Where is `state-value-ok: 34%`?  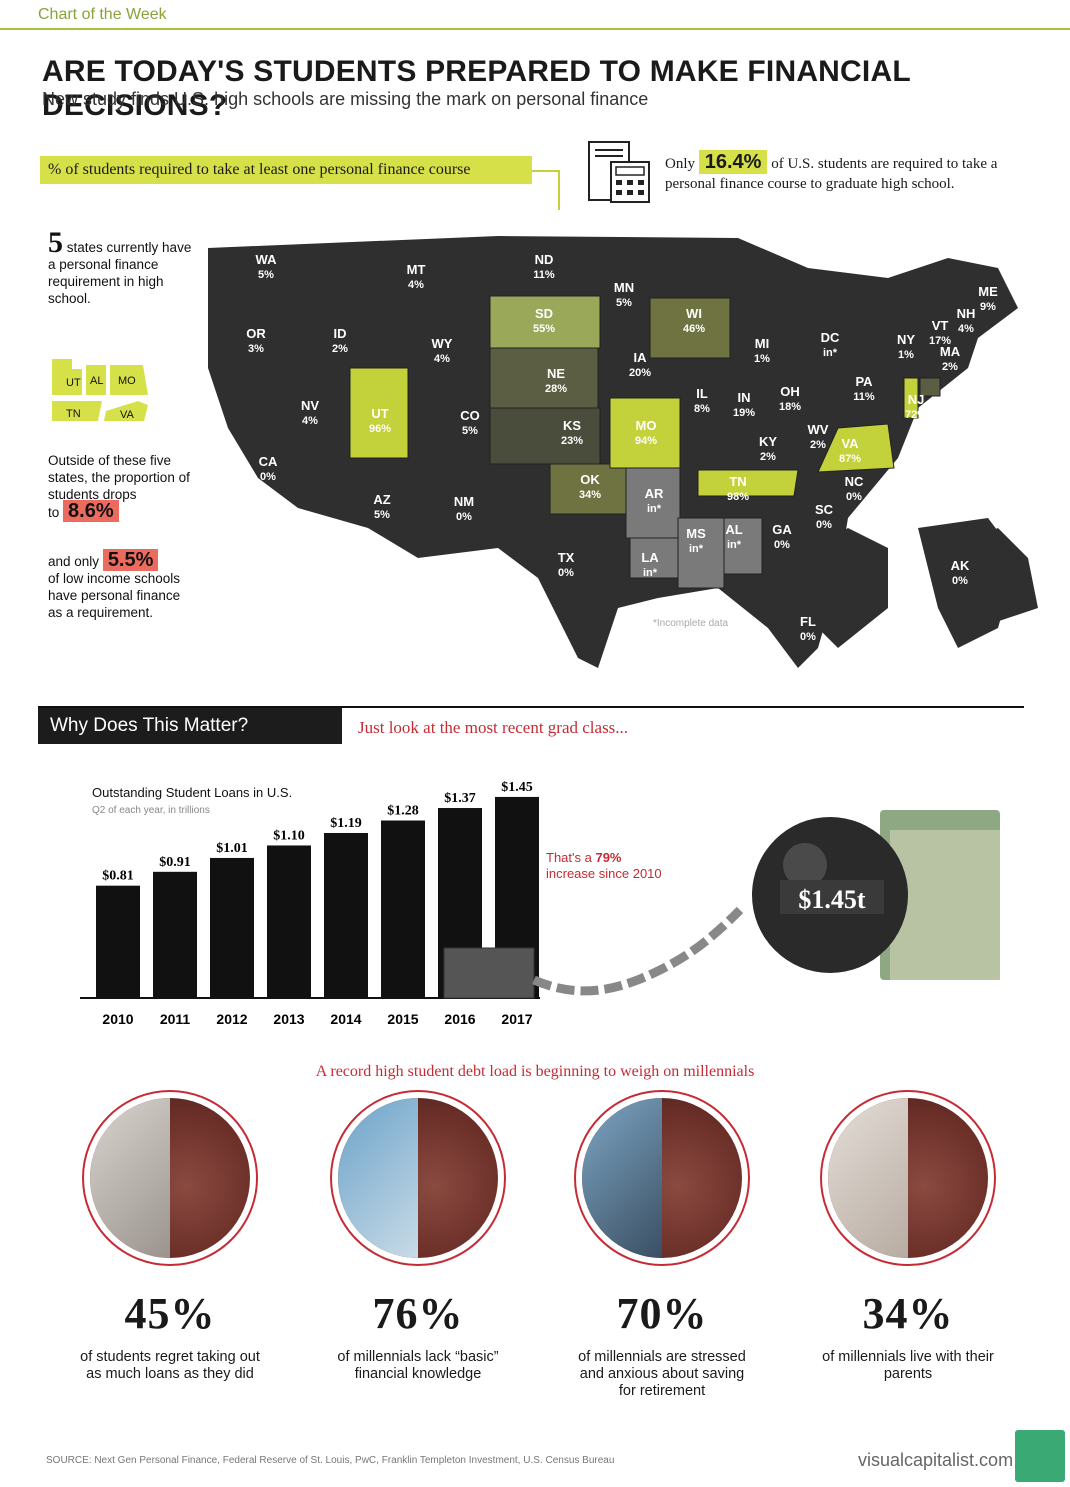
state-value-ok: 34% is located at coordinates (590, 495).